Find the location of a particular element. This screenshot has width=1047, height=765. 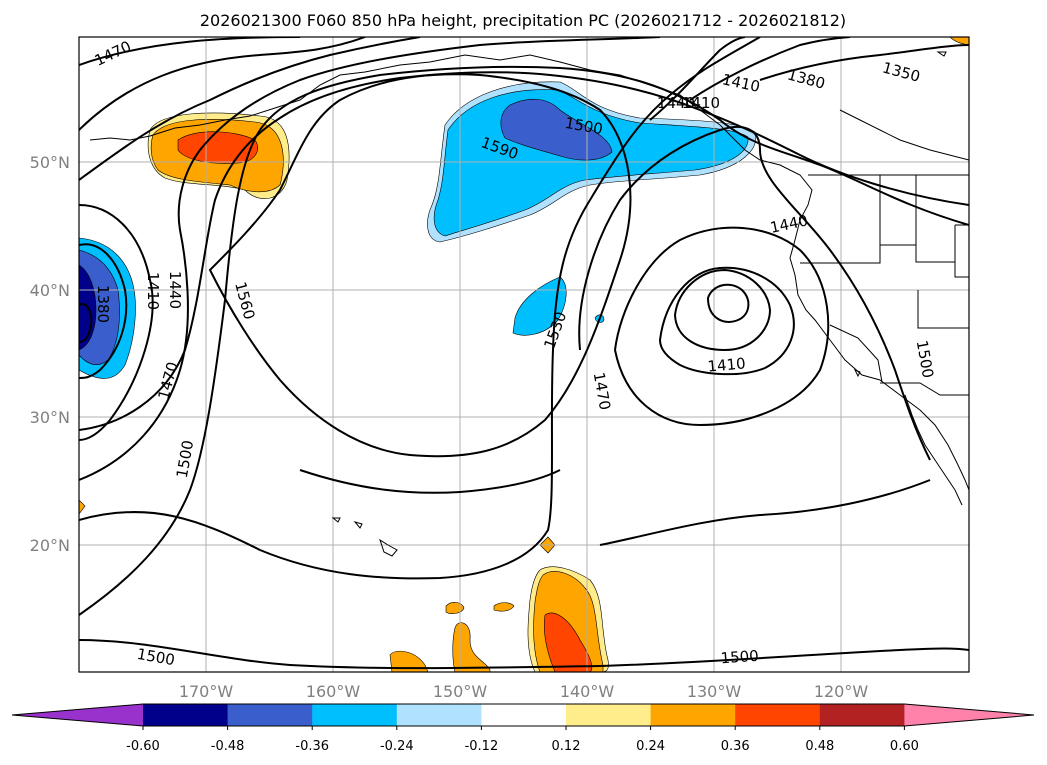

colorbar-tick-label: -0.48 is located at coordinates (228, 746).